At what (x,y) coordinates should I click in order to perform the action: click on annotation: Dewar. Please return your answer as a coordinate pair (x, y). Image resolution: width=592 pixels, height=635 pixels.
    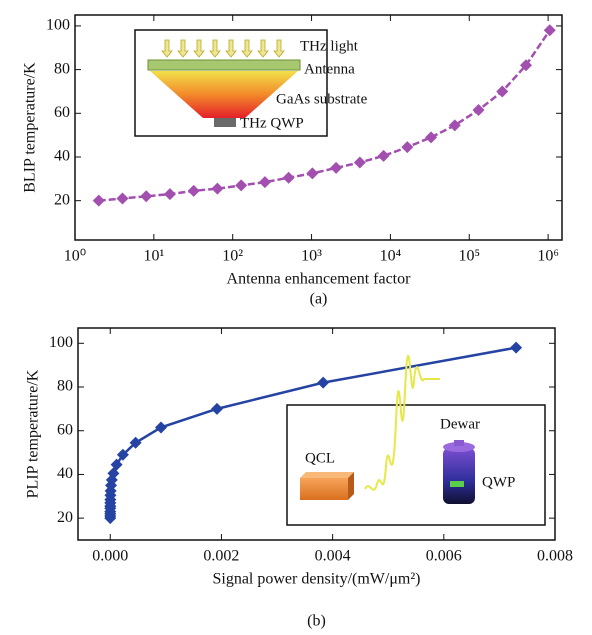
    Looking at the image, I should click on (460, 424).